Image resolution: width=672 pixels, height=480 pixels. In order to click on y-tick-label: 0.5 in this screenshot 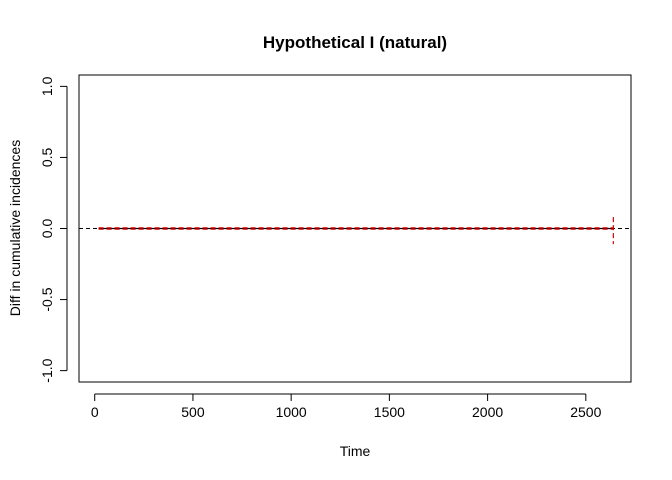, I will do `click(47, 157)`.